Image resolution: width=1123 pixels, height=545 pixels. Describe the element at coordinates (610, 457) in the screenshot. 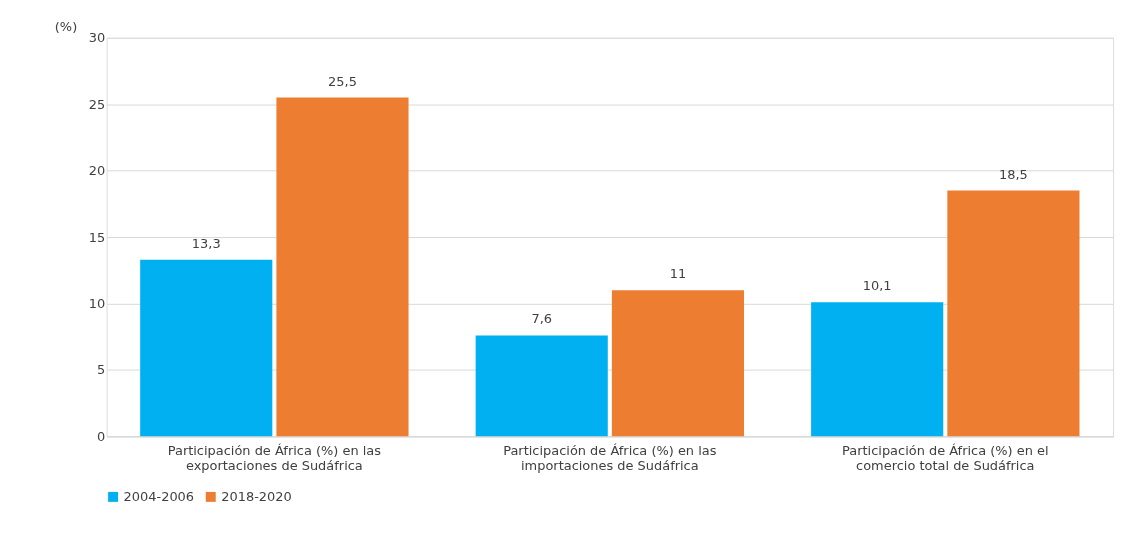

I see `x-tick-label: Participación de África (%) en las importaciones de Sudáfrica` at that location.